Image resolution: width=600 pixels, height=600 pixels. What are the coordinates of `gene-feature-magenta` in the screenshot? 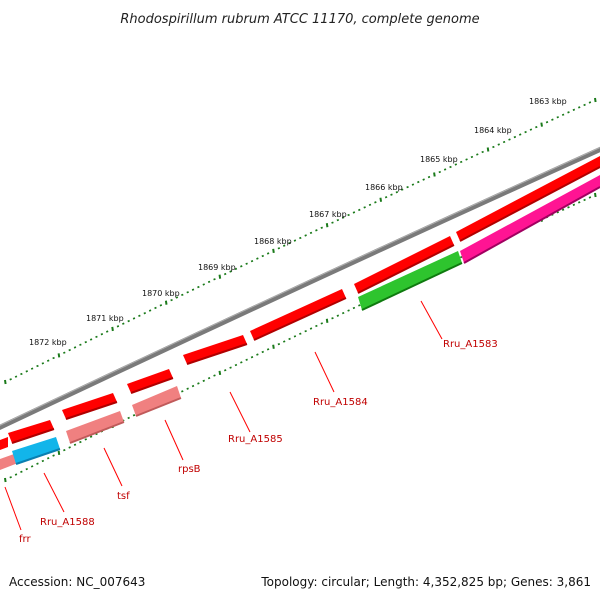 It's located at (530, 219).